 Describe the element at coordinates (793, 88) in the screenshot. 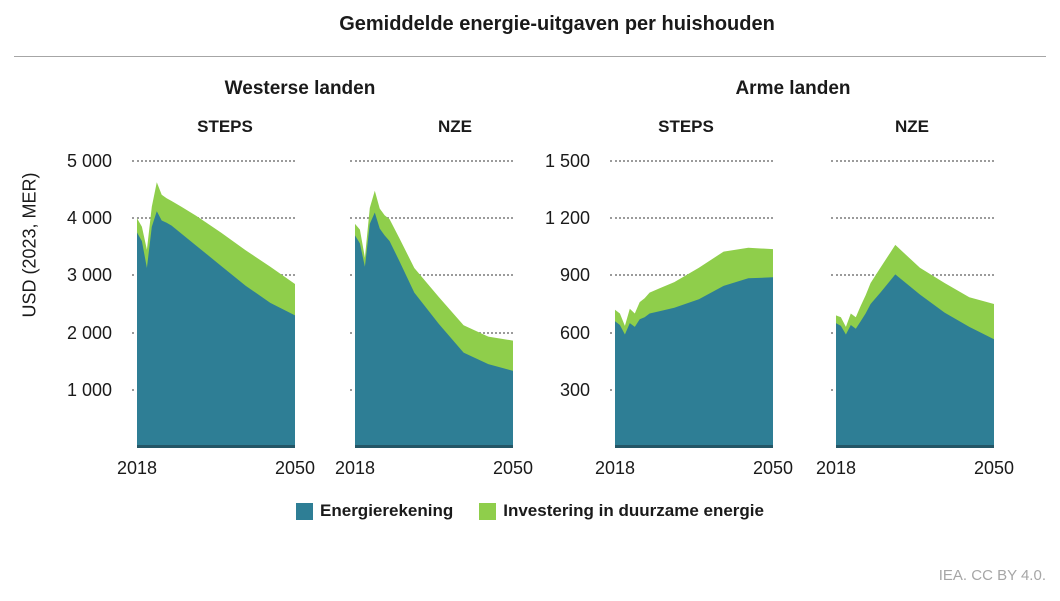

I see `group-title-arme-landen: Arme landen` at that location.